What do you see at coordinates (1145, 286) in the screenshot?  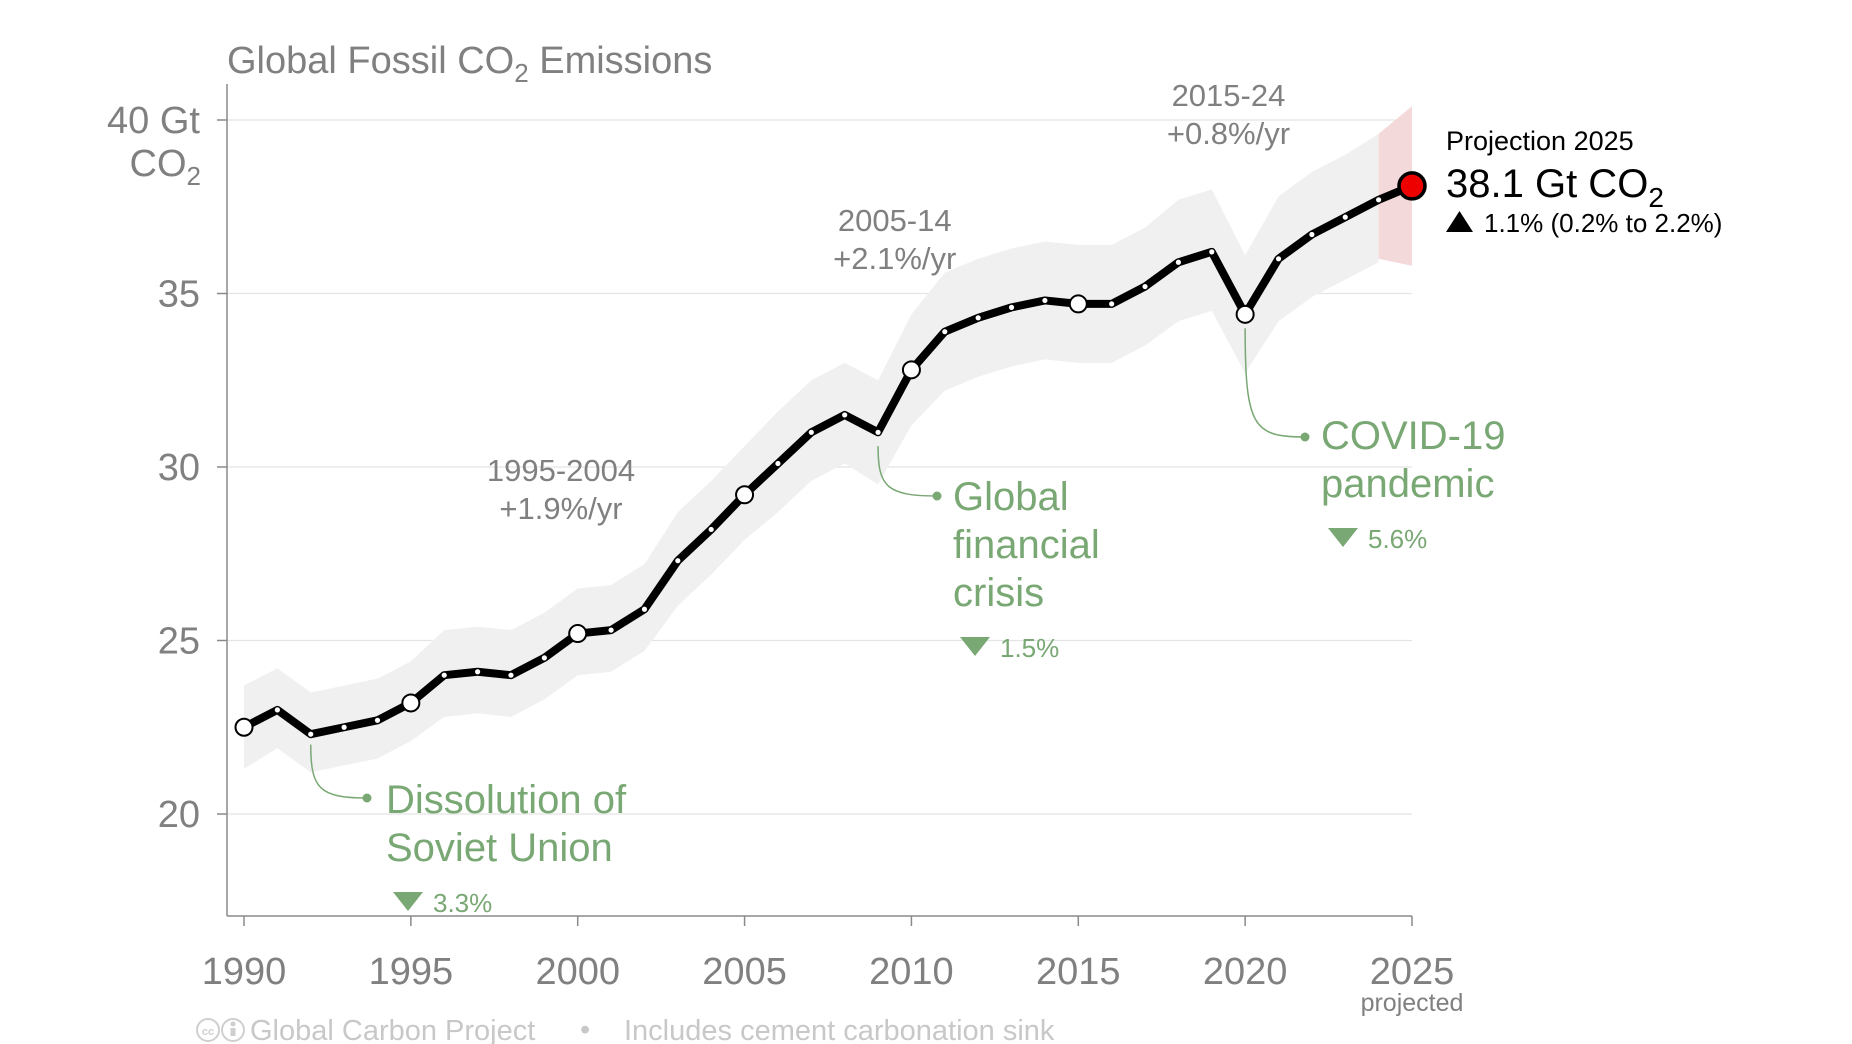 I see `data-point-2017` at bounding box center [1145, 286].